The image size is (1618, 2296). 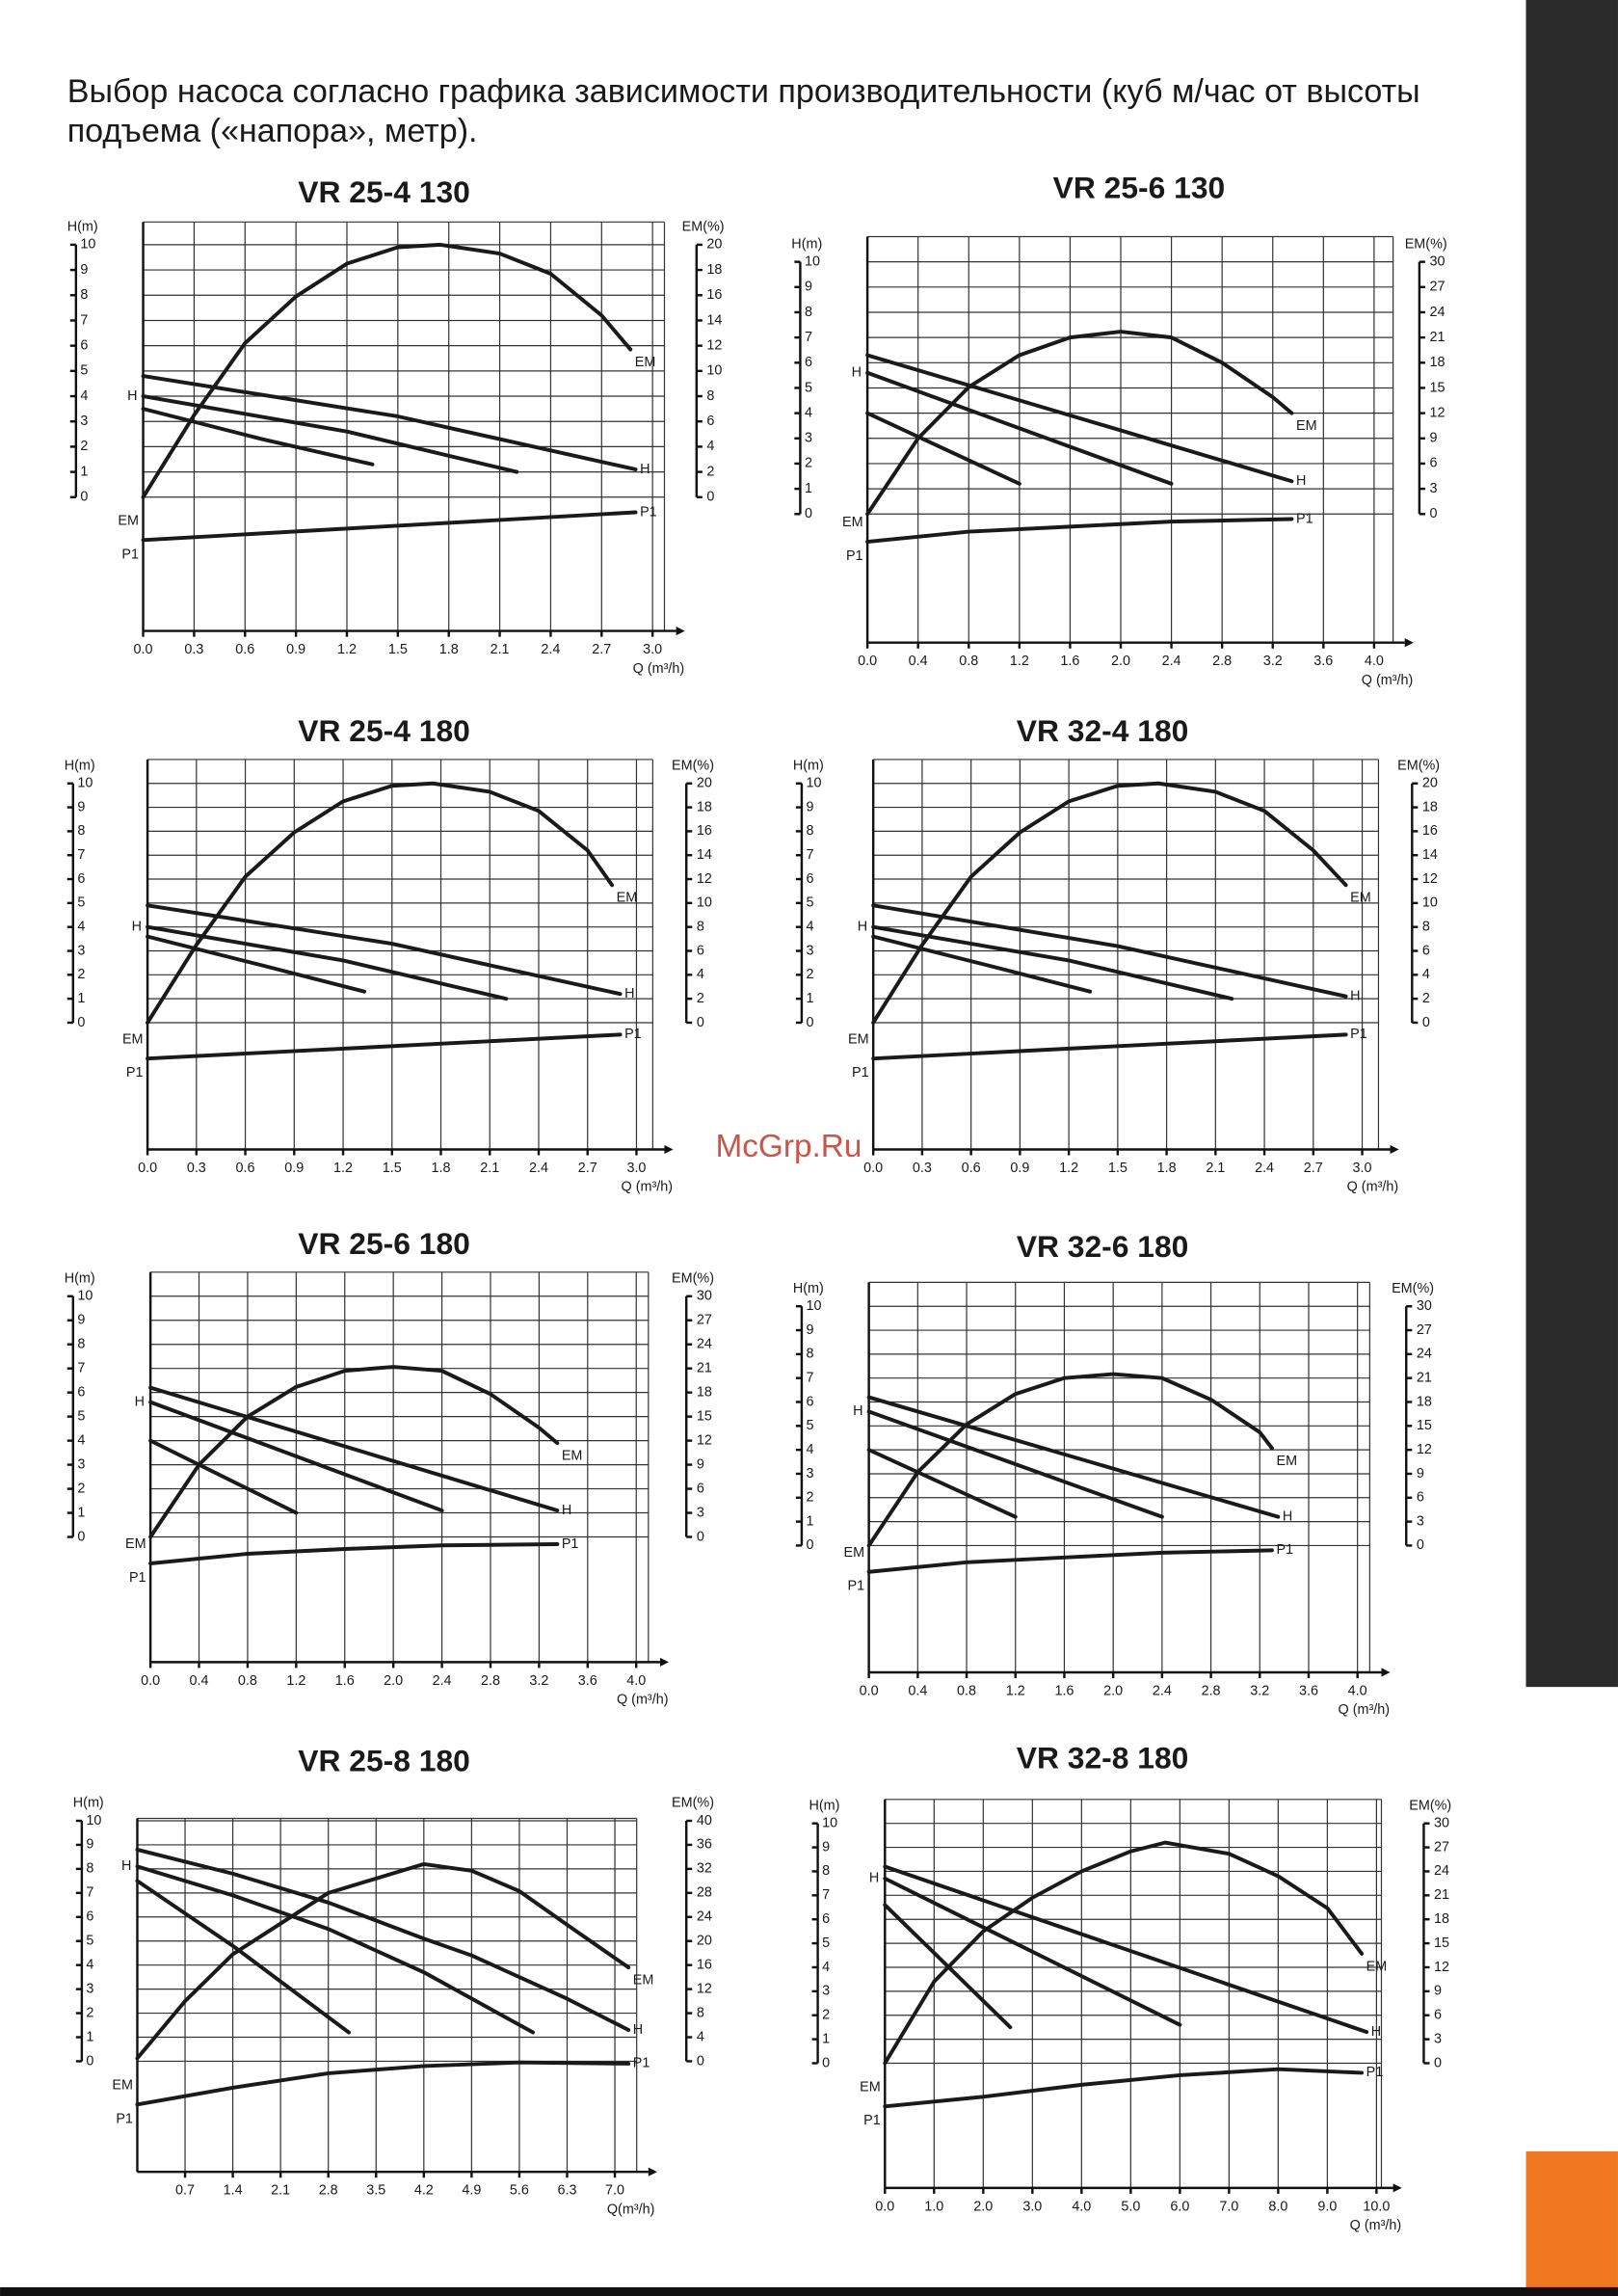 What do you see at coordinates (587, 1681) in the screenshot?
I see `x-tick-label: 3.6` at bounding box center [587, 1681].